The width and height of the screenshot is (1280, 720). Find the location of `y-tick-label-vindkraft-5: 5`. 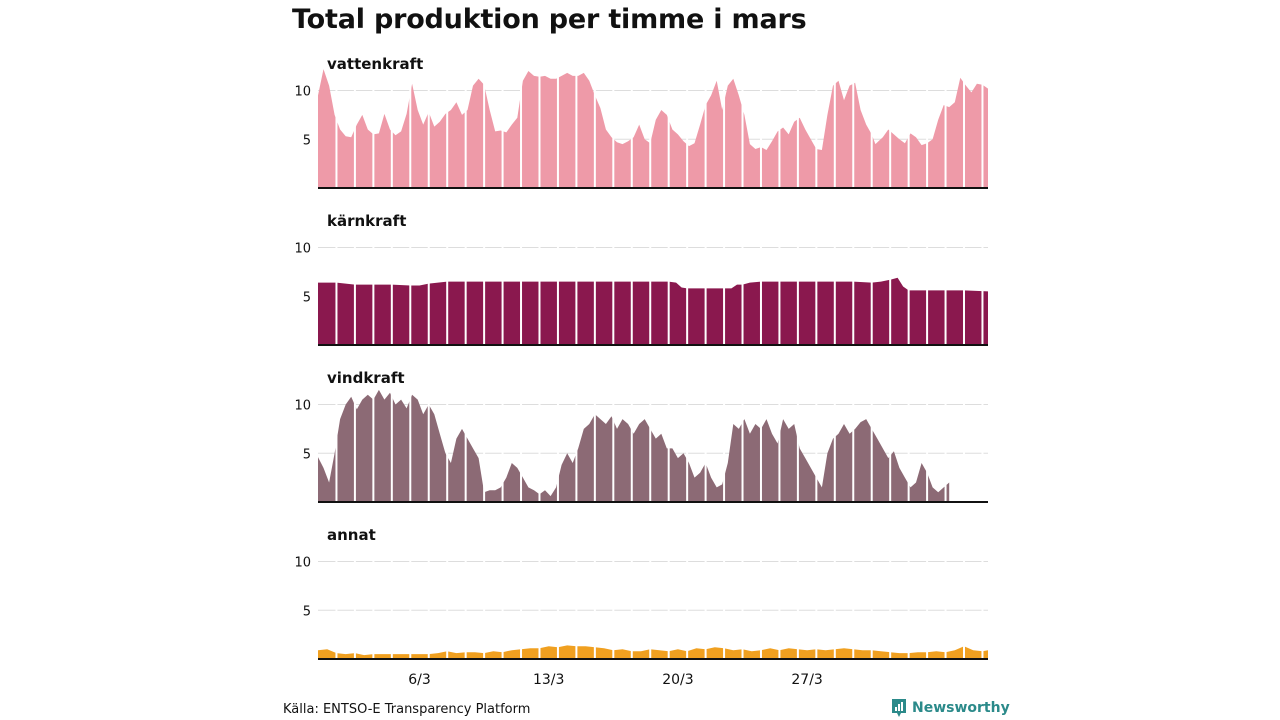

y-tick-label-vindkraft-5: 5 is located at coordinates (307, 454).